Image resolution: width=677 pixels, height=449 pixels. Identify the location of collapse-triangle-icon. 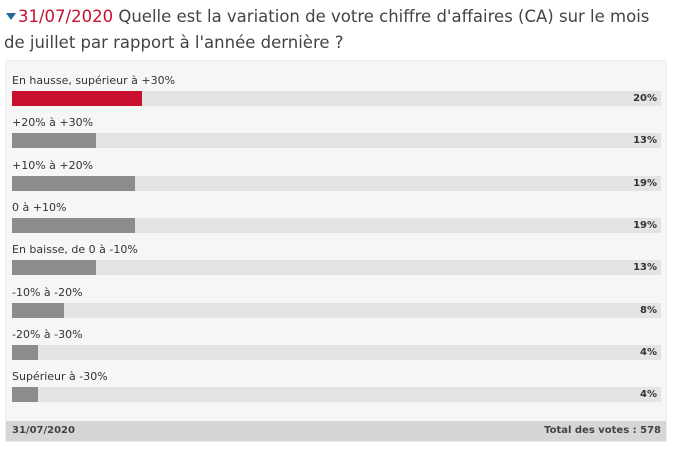
(11, 16).